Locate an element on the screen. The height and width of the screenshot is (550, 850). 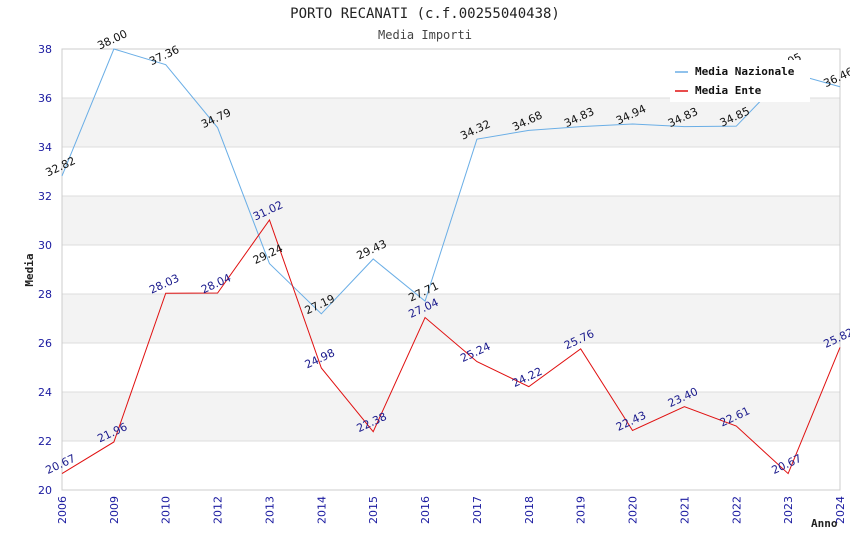
x-tick-label-2013: 2013 is located at coordinates (269, 510).